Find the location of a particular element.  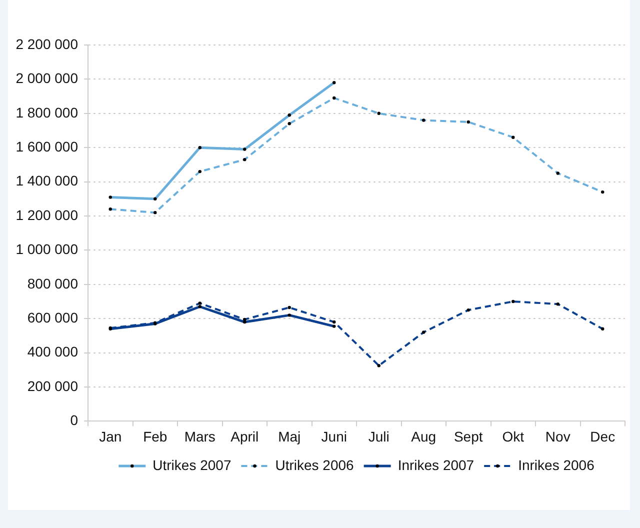

y-tick-label: 1 600 000 is located at coordinates (47, 146).